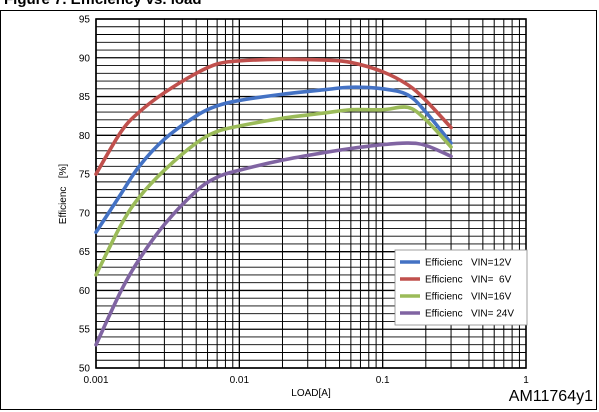 Image resolution: width=599 pixels, height=412 pixels. Describe the element at coordinates (85, 58) in the screenshot. I see `y-tick-label: 90` at that location.